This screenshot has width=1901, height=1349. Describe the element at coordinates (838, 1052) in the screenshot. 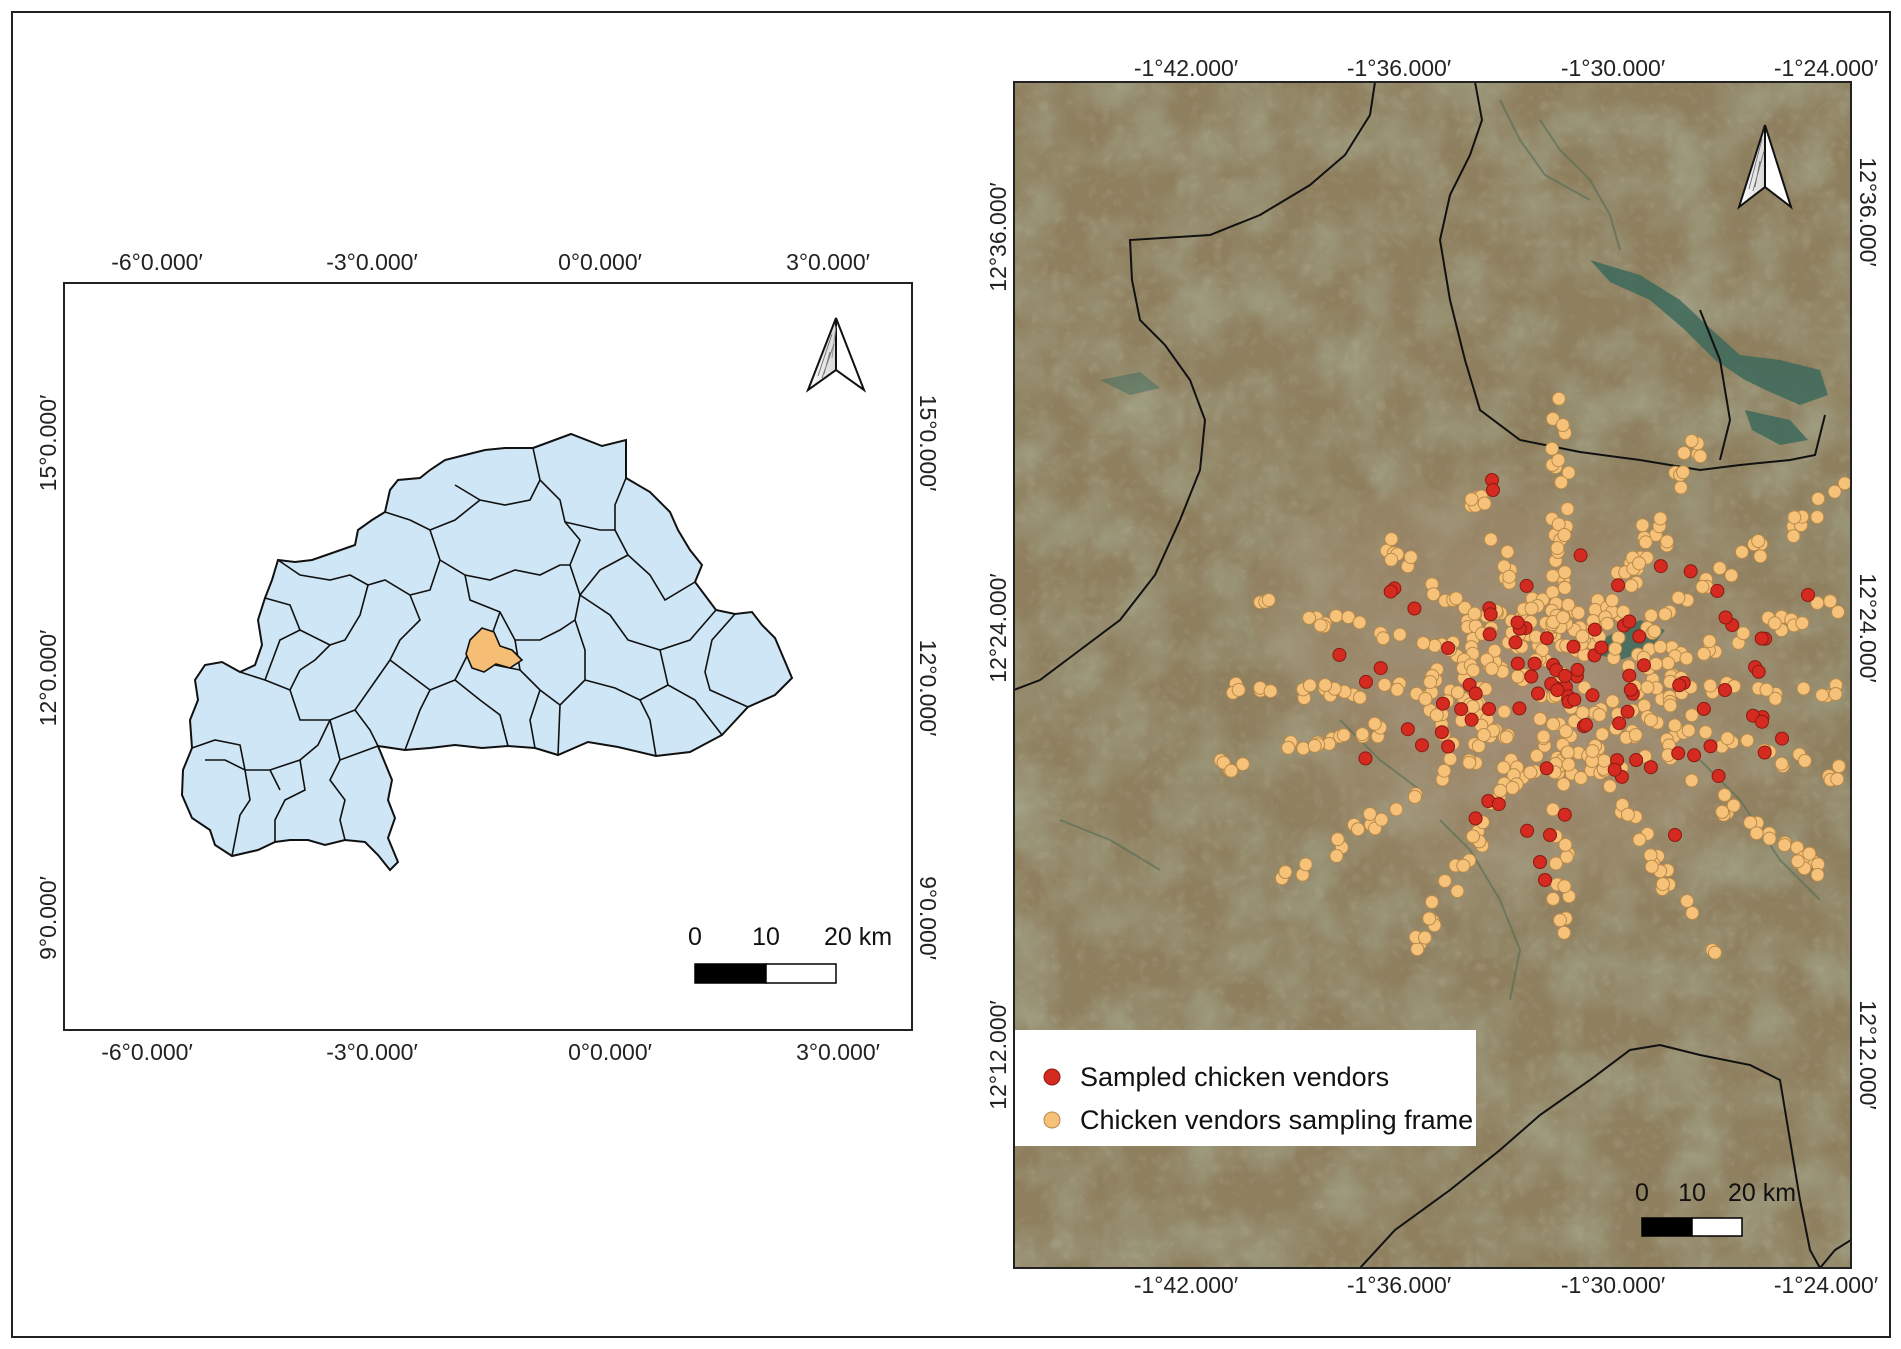

I see `inset-bottom-tick-3: 3°0.000′` at that location.